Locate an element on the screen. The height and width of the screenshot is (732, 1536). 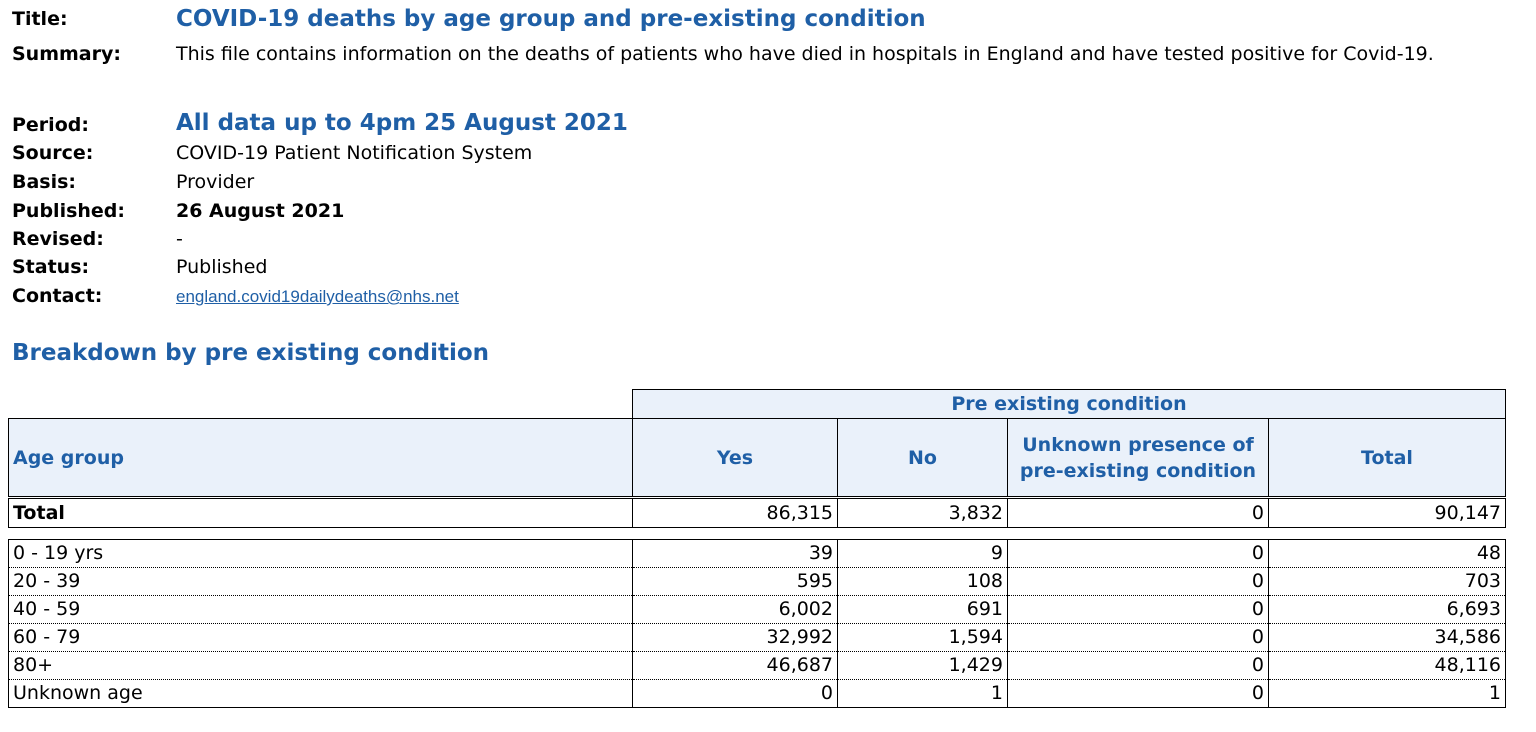
cell-total: 6,693 is located at coordinates (1387, 609).